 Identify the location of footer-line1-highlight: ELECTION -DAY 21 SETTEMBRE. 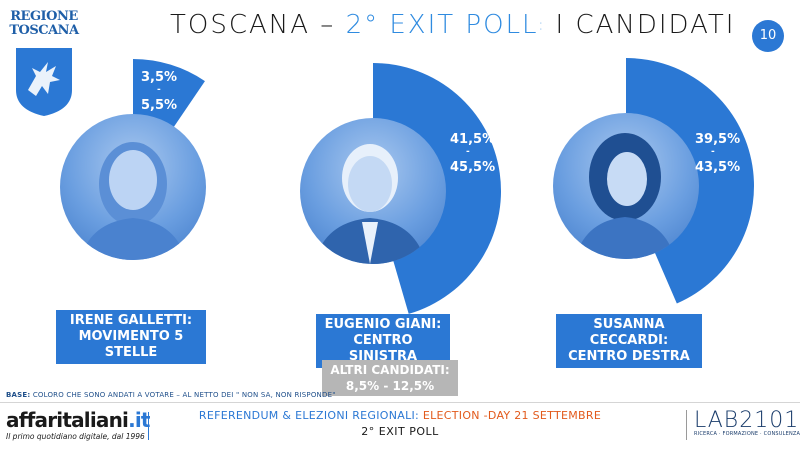
(512, 415).